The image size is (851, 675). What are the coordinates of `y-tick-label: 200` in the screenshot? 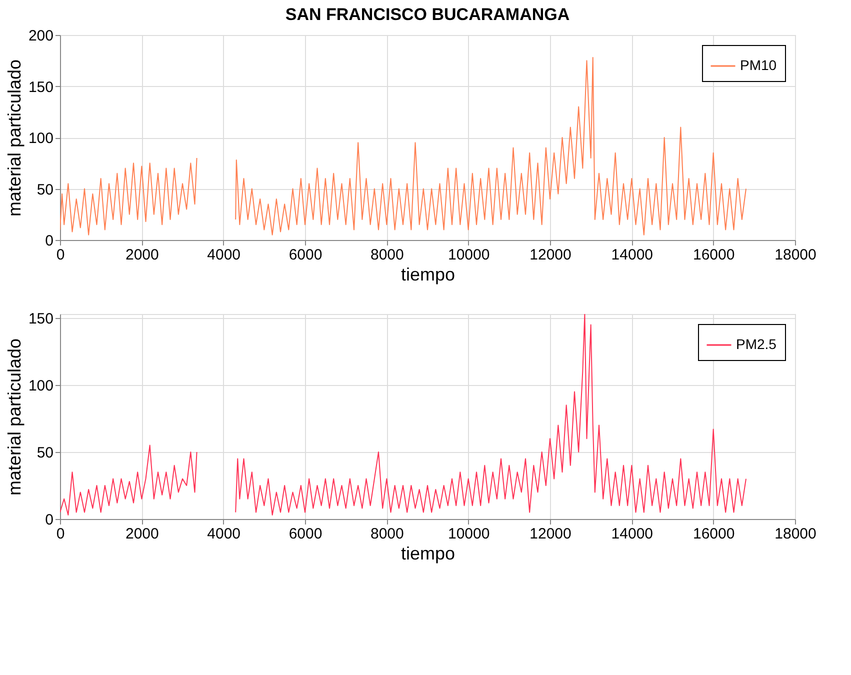 It's located at (41, 36).